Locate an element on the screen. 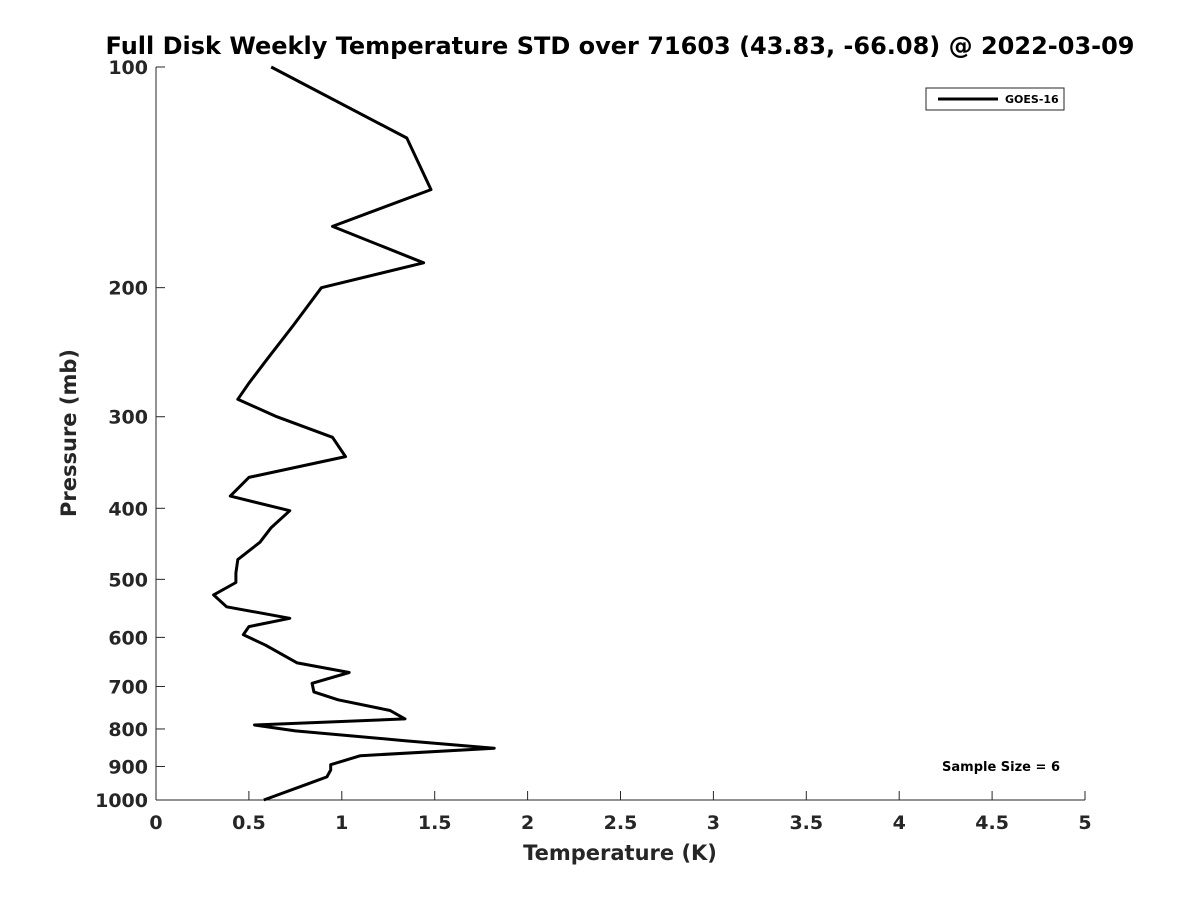 This screenshot has height=900, width=1200. legend-label-goes-16: GOES-16 is located at coordinates (1032, 99).